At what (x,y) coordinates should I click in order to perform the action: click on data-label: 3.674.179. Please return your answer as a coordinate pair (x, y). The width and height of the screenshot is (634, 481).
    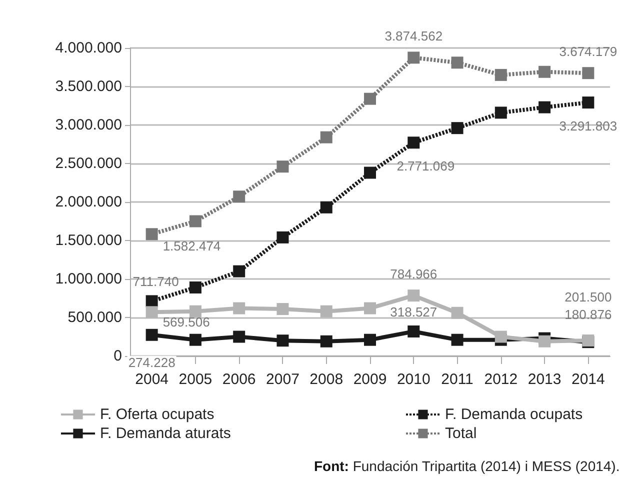
    Looking at the image, I should click on (588, 52).